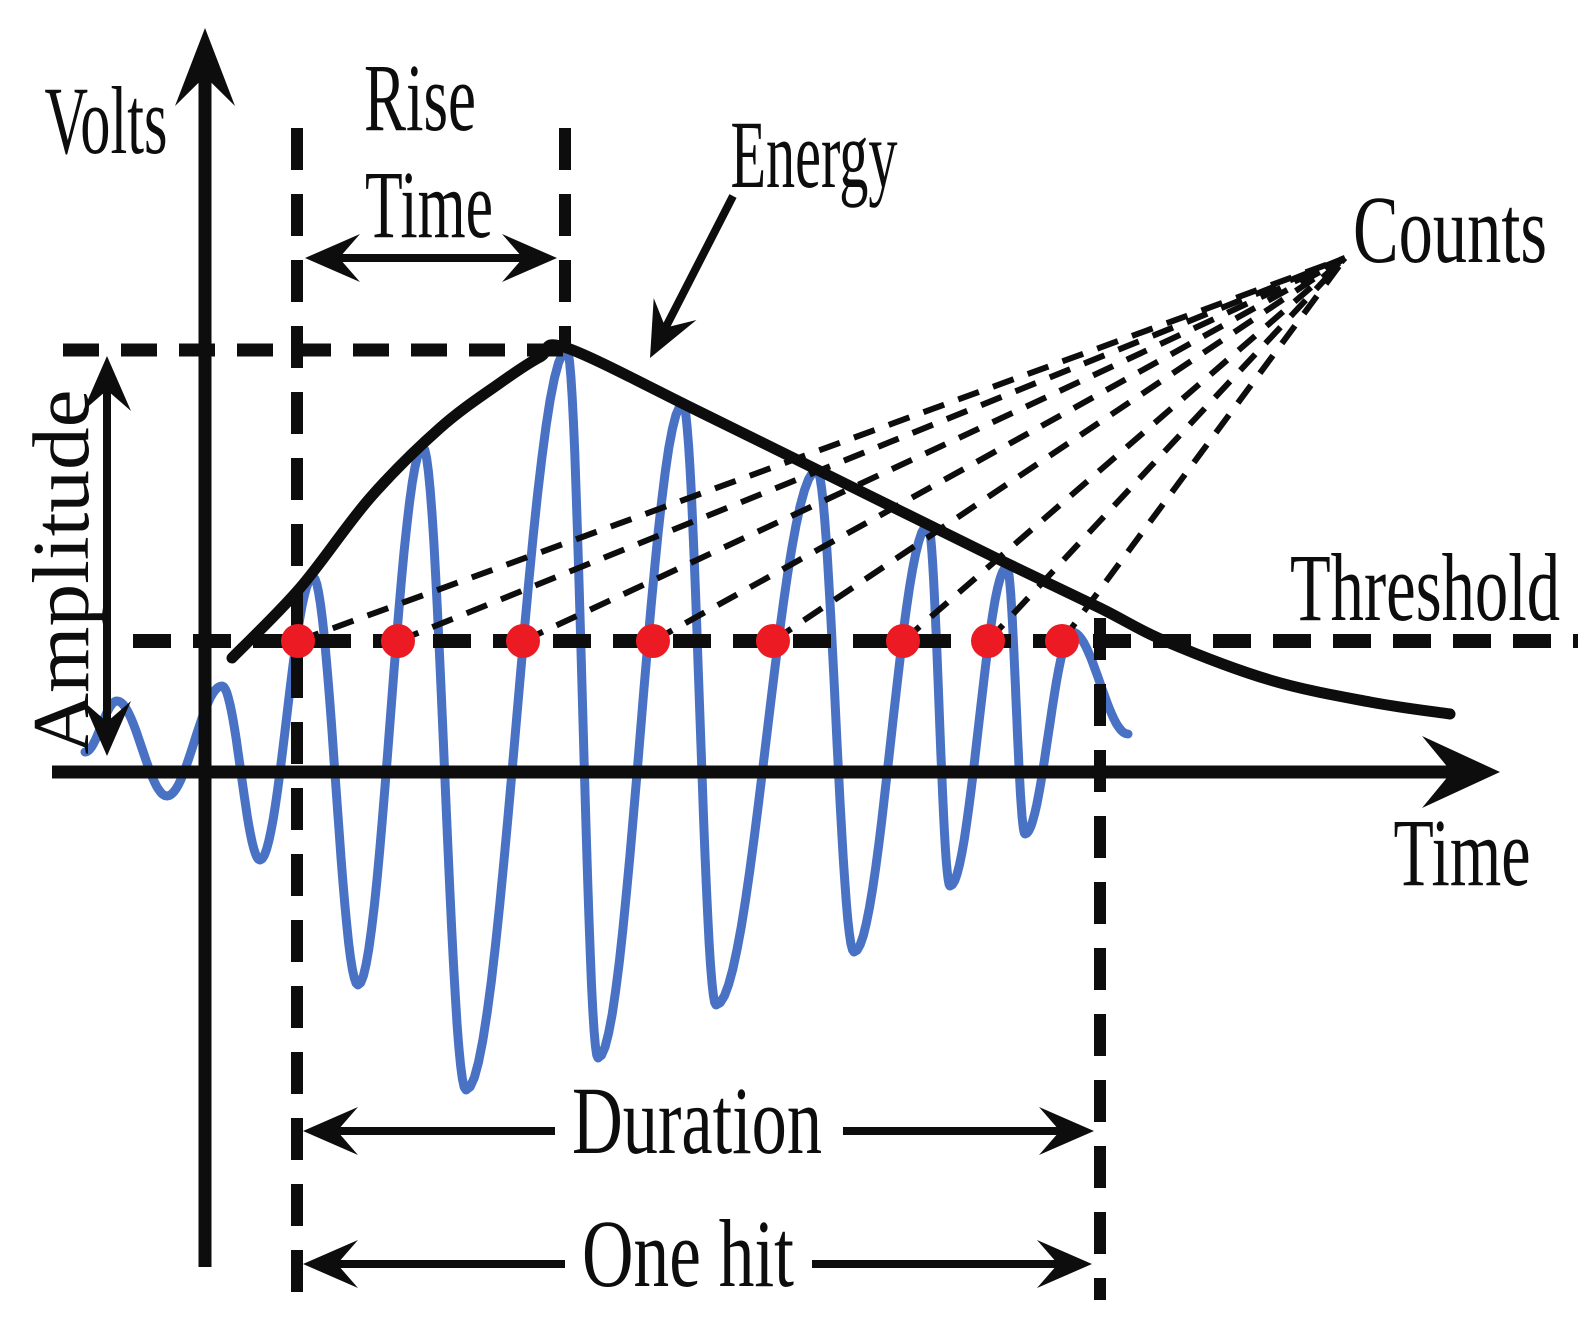 The image size is (1584, 1321). Describe the element at coordinates (429, 204) in the screenshot. I see `rise-time-label-line2: Time` at that location.